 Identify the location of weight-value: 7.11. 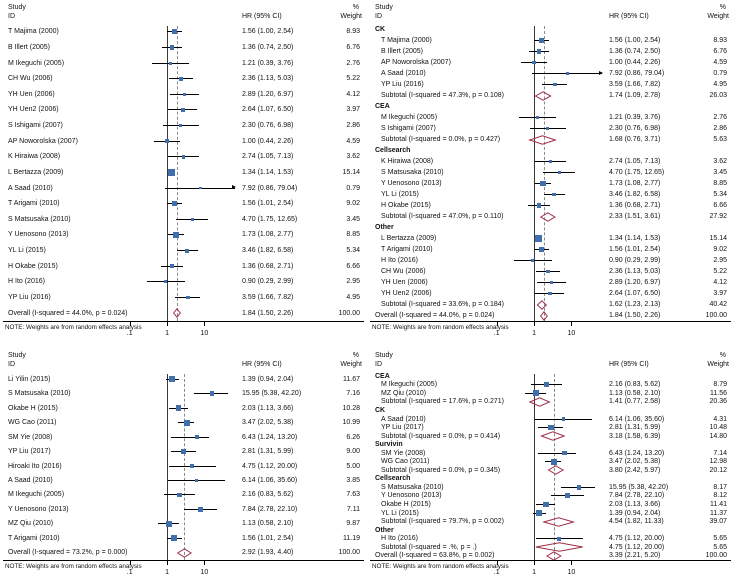
(353, 509).